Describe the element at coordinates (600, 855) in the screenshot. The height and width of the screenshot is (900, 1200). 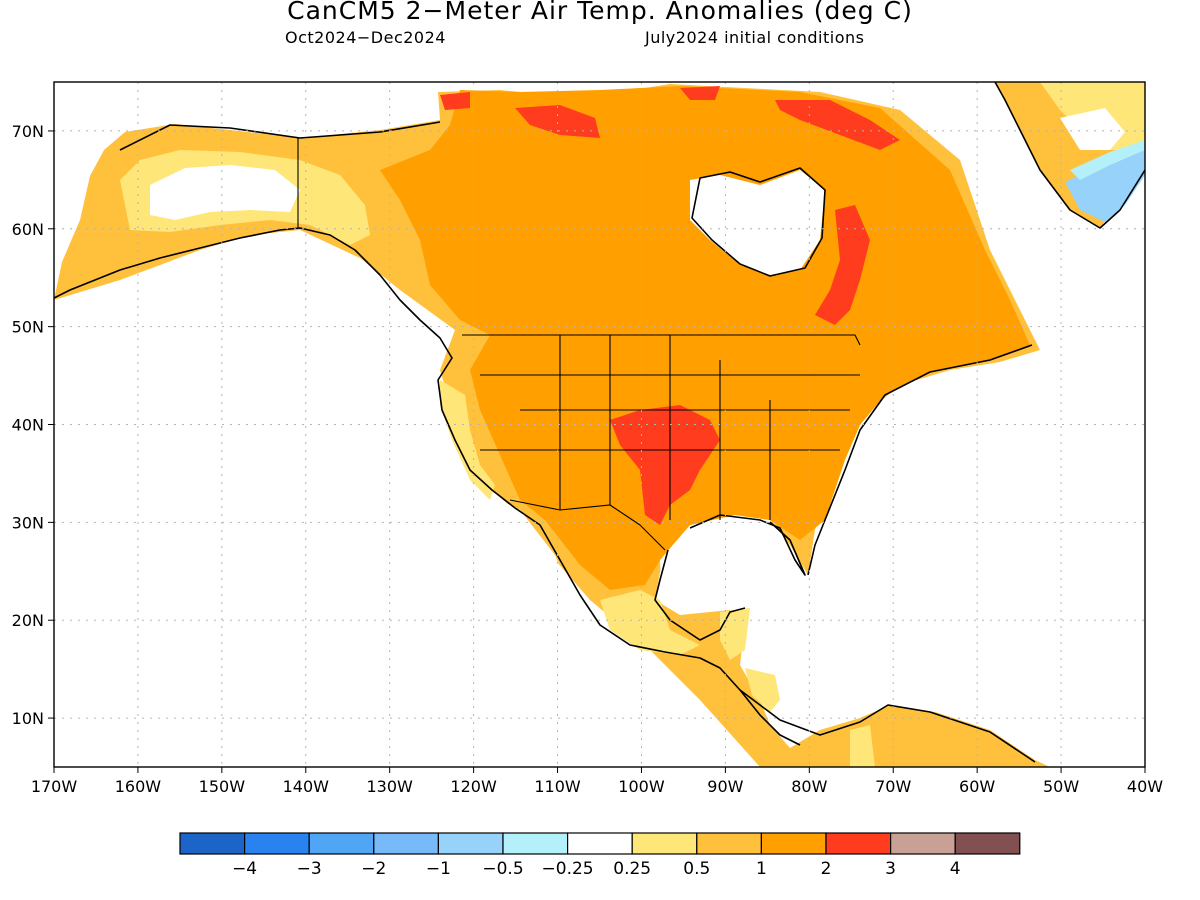
I see `color-legend: −4 −3 −2 −1 −0.5 −0.25 0.25 0.5 1 2 3 4` at that location.